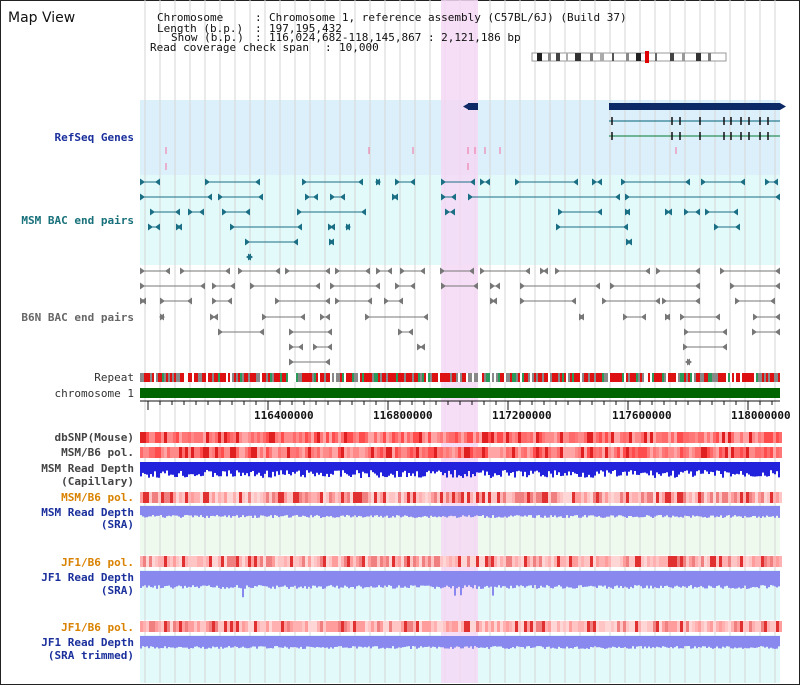 This screenshot has height=685, width=800. What do you see at coordinates (97, 497) in the screenshot?
I see `track-label-msm-b6-pol-2: MSM/B6 pol.` at bounding box center [97, 497].